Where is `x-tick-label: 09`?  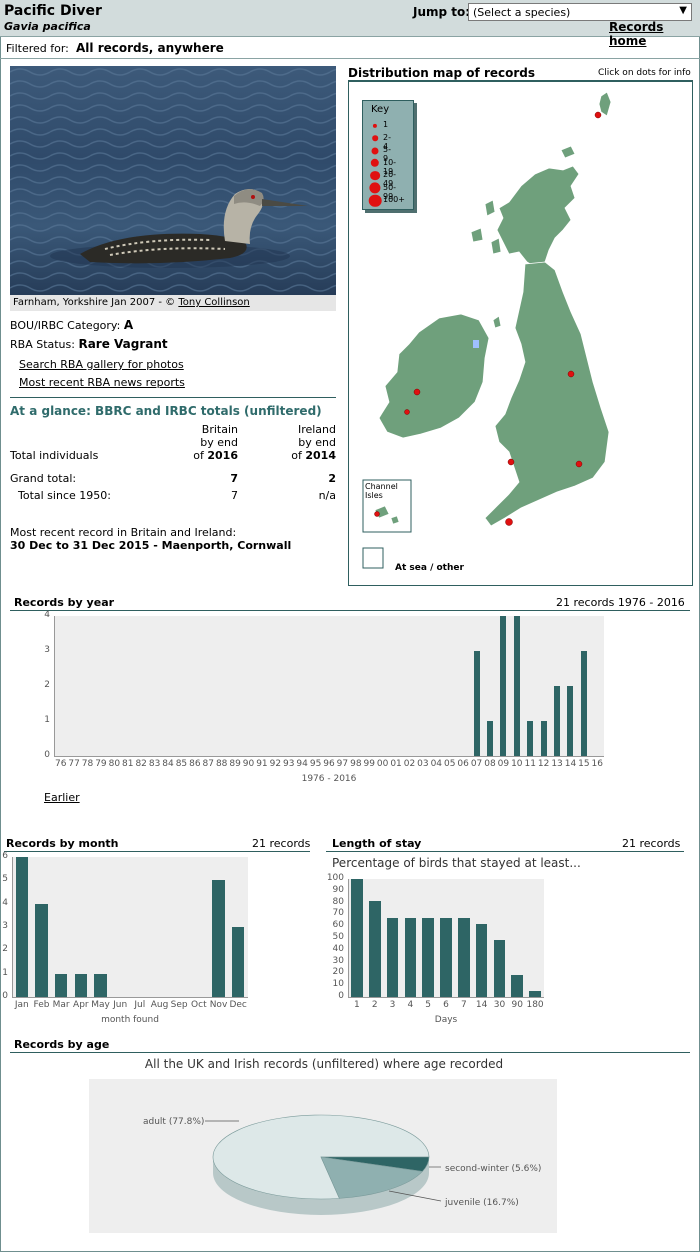 x-tick-label: 09 is located at coordinates (503, 764).